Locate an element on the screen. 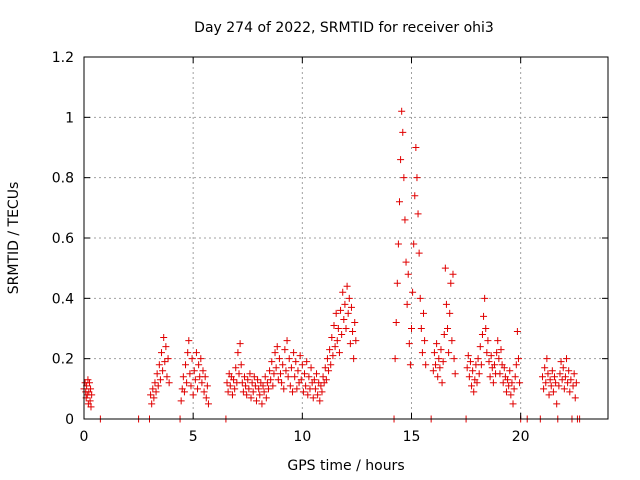 The height and width of the screenshot is (480, 640). y-tick-label: 1 is located at coordinates (69, 118).